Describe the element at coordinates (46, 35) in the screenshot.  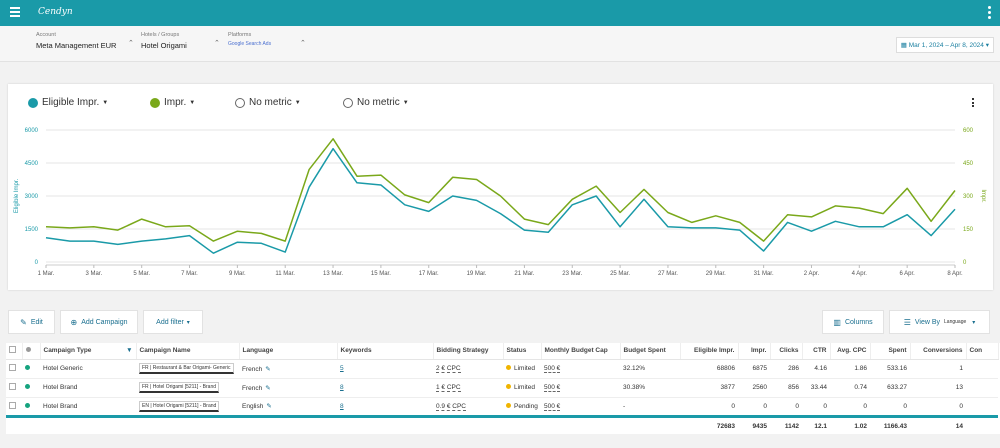
I see `account-label: Account` at that location.